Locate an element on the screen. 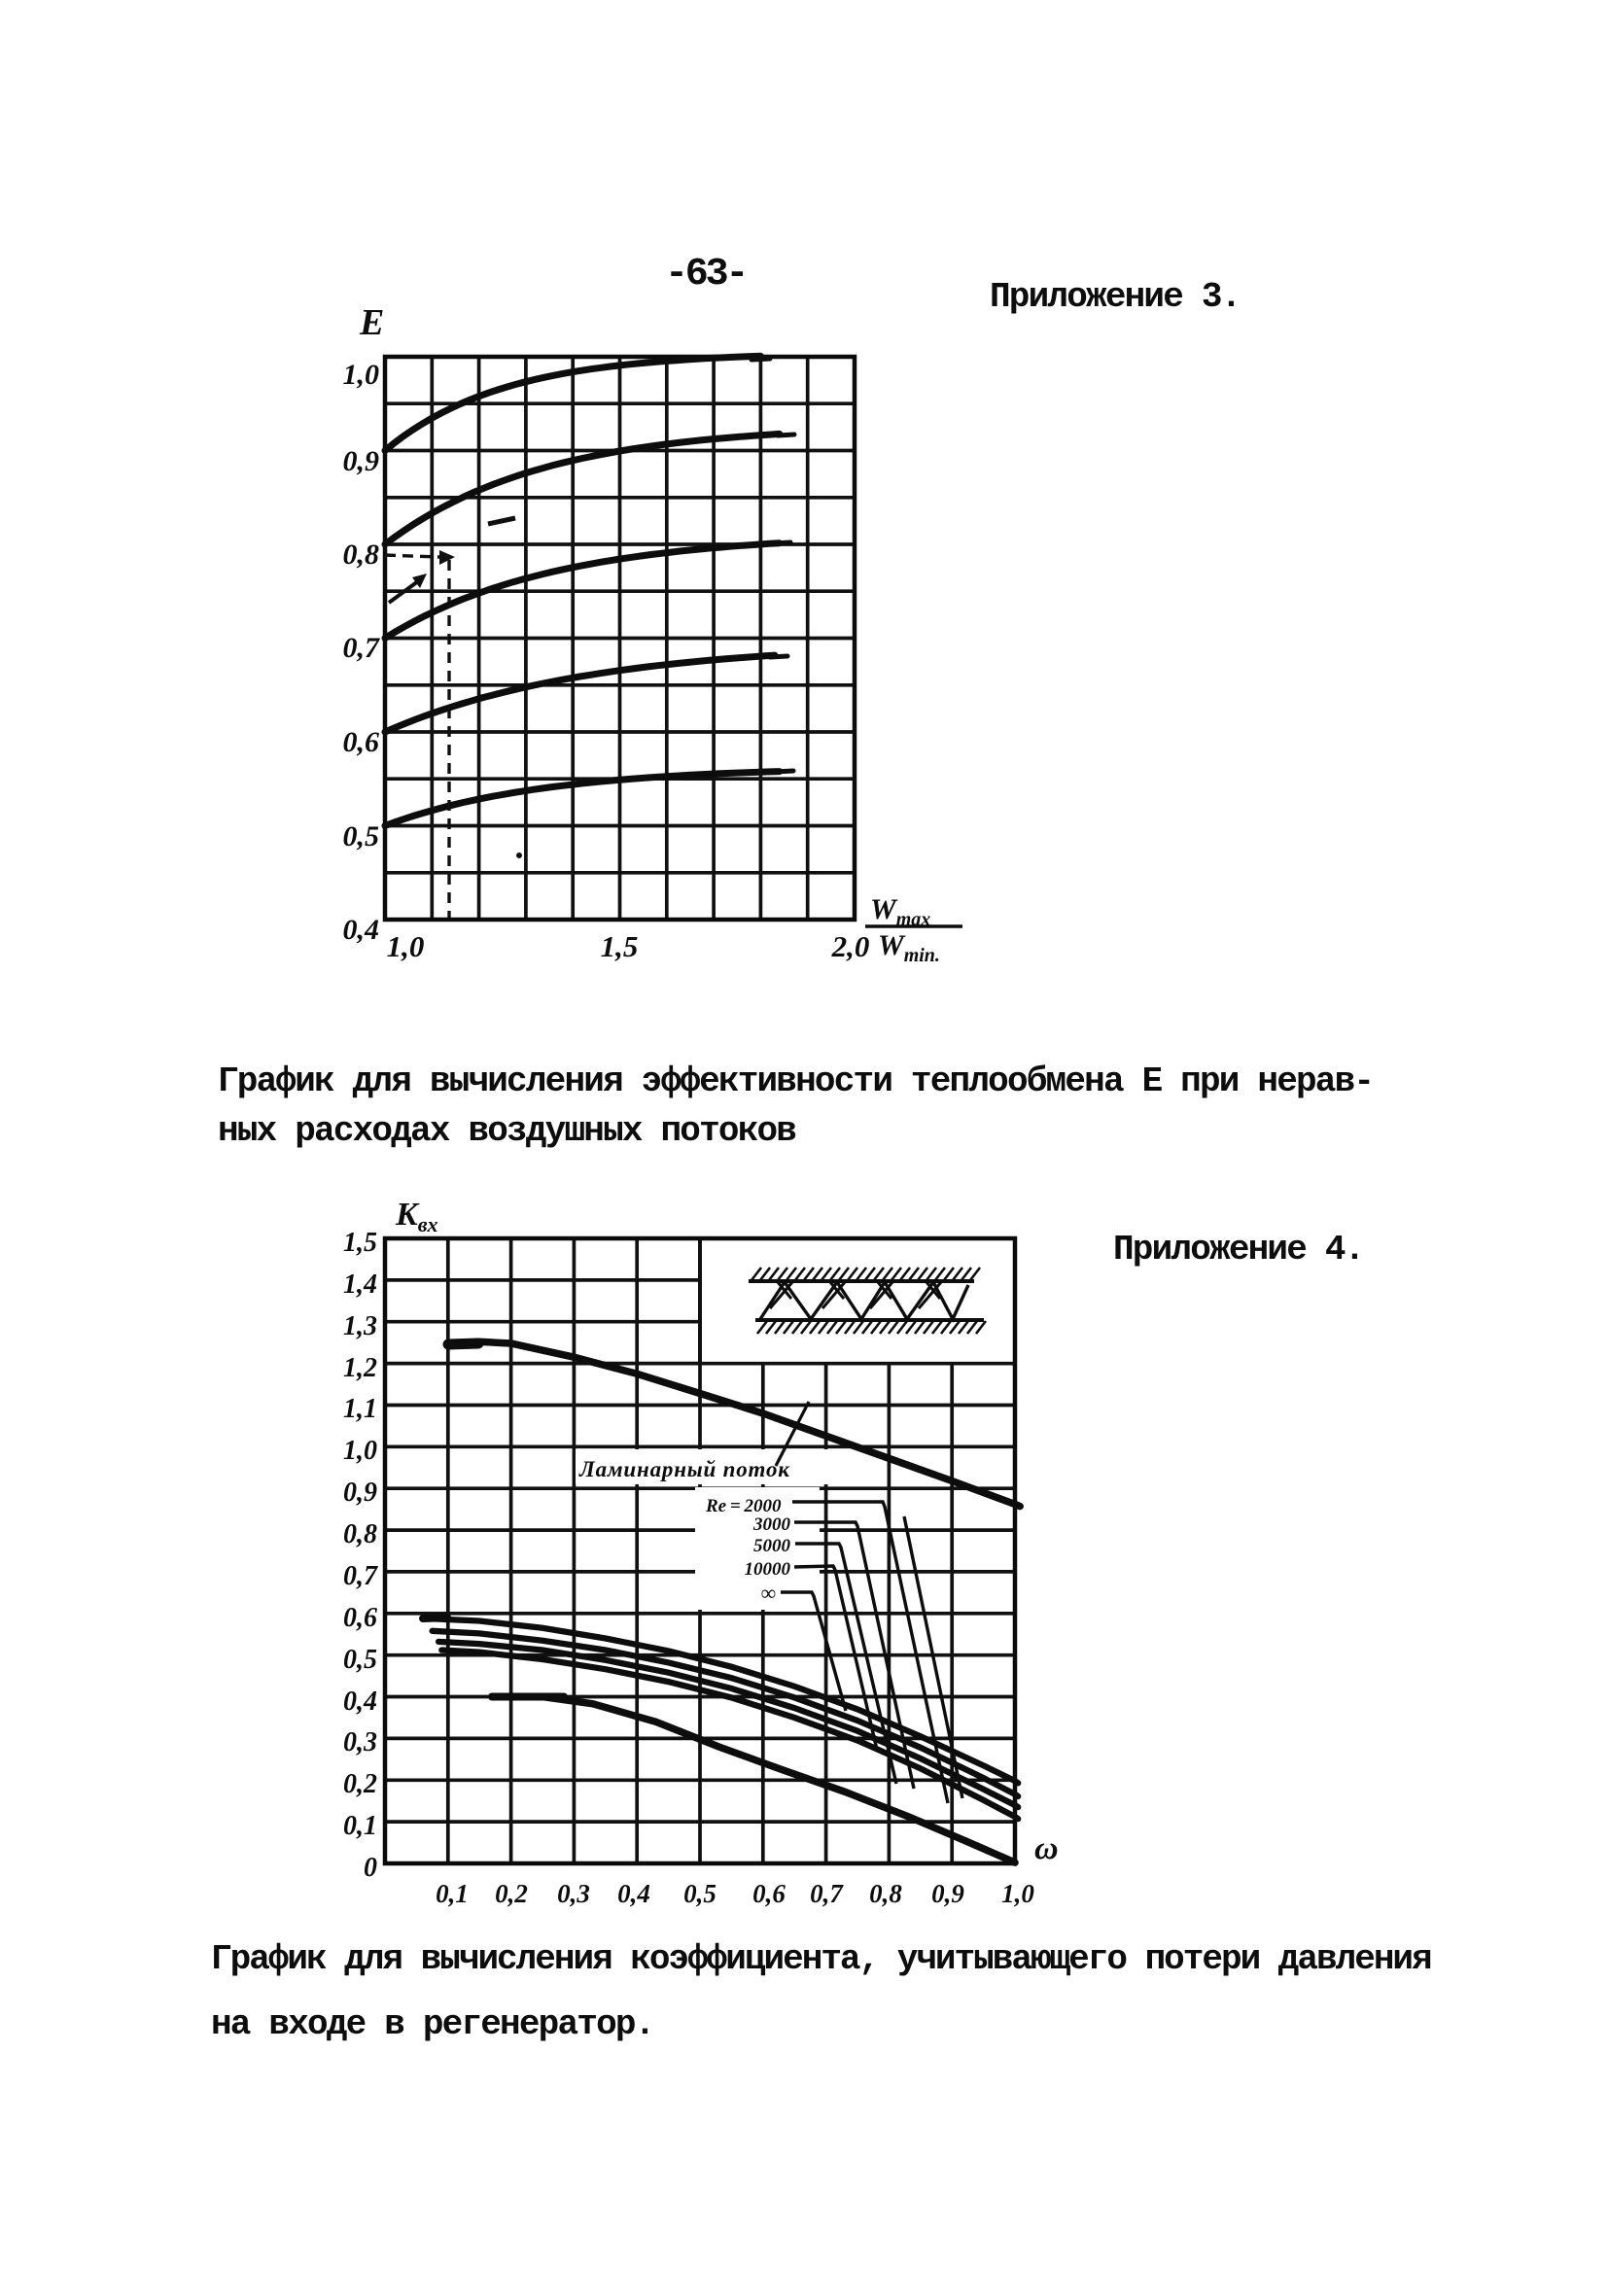 The height and width of the screenshot is (2296, 1608). svg-text: 3000 is located at coordinates (771, 1524).